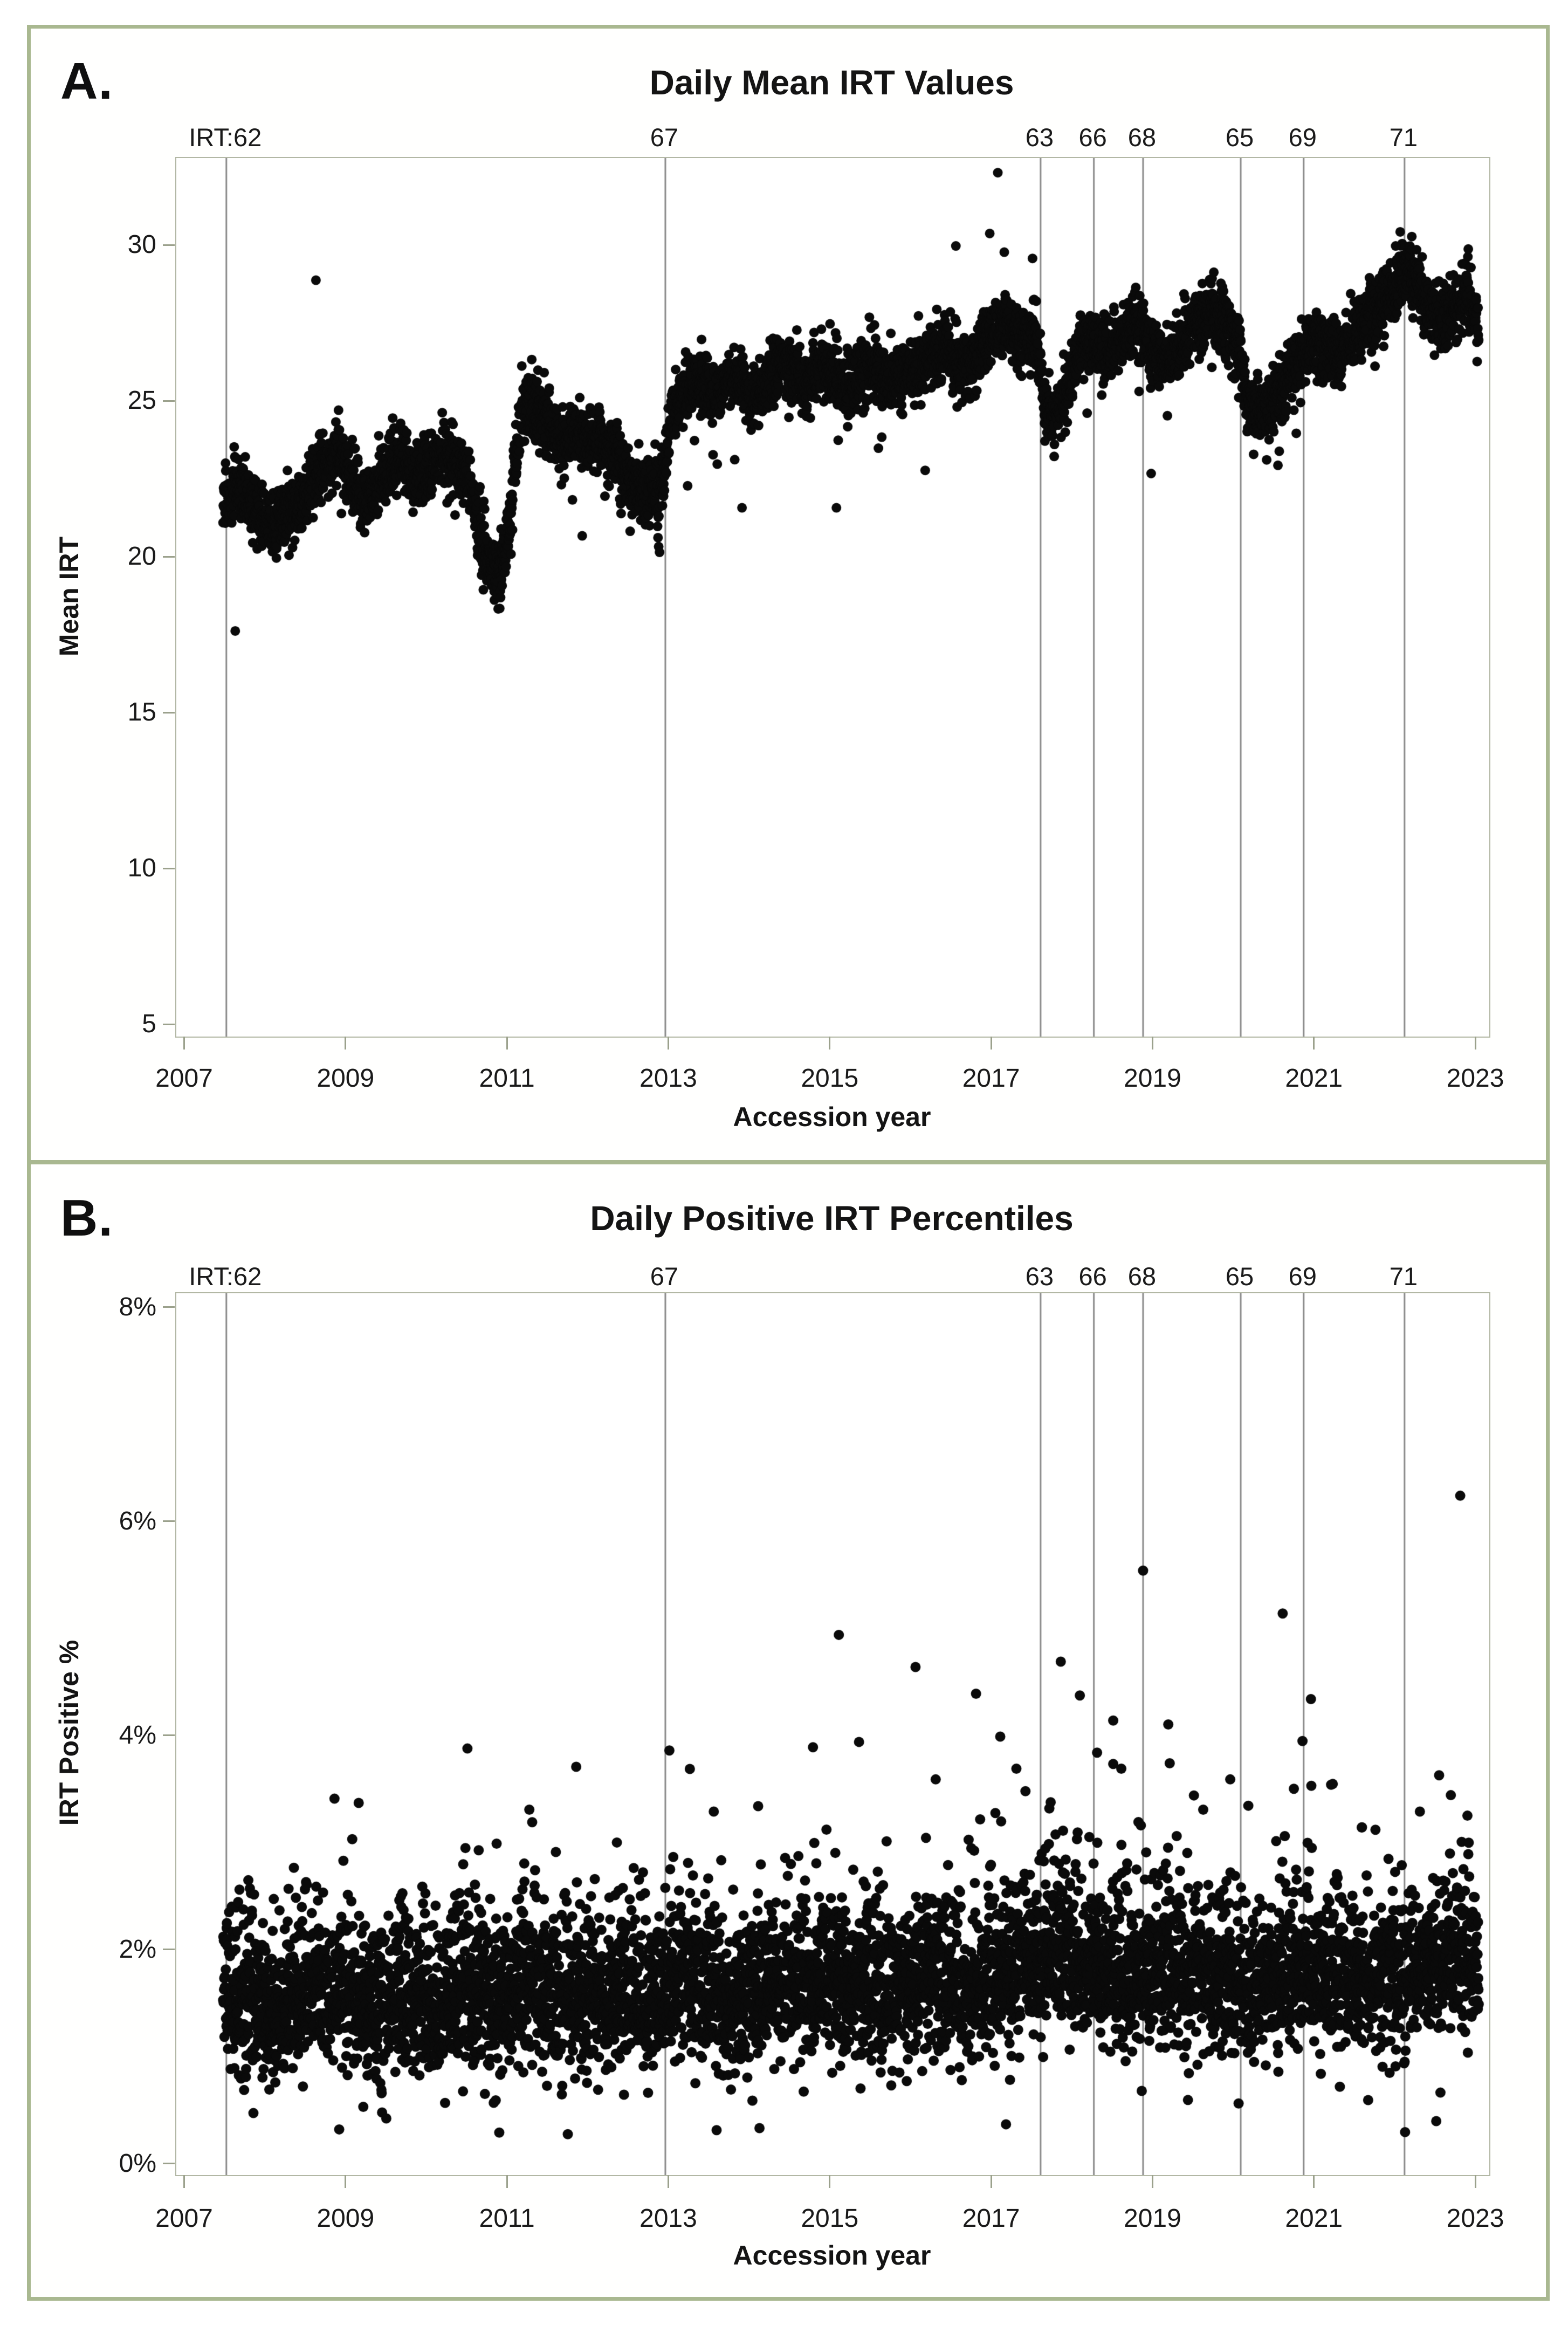 The image size is (1568, 2339). What do you see at coordinates (1403, 1276) in the screenshot?
I see `panel-b-ref-line-label: 71` at bounding box center [1403, 1276].